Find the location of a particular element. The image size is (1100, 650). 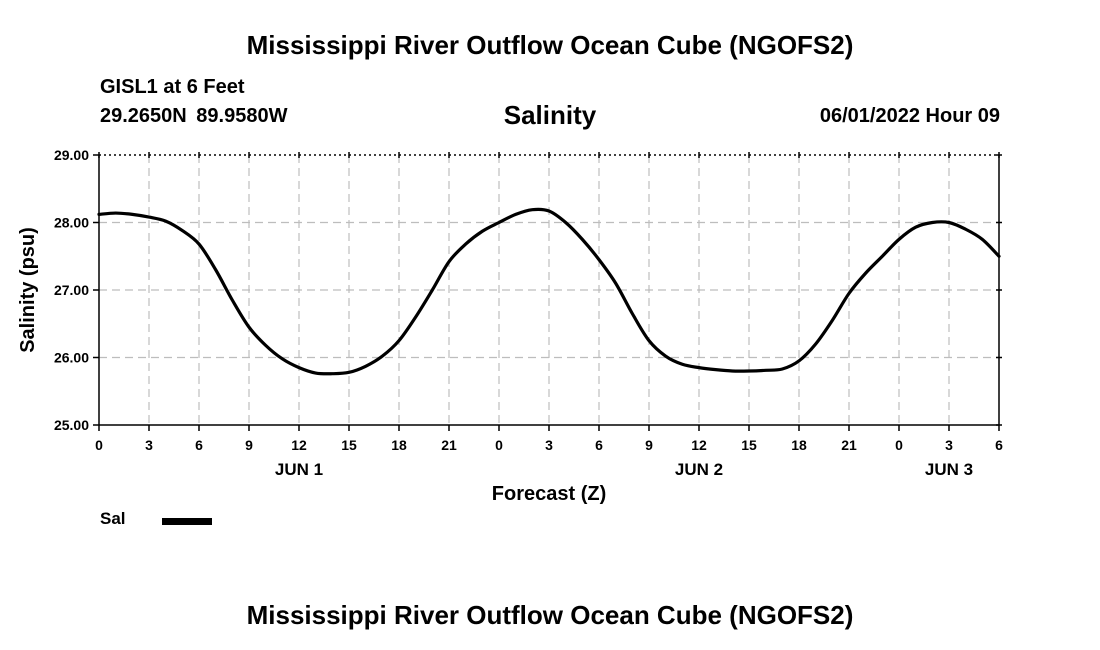

legend: Sal is located at coordinates (156, 519).